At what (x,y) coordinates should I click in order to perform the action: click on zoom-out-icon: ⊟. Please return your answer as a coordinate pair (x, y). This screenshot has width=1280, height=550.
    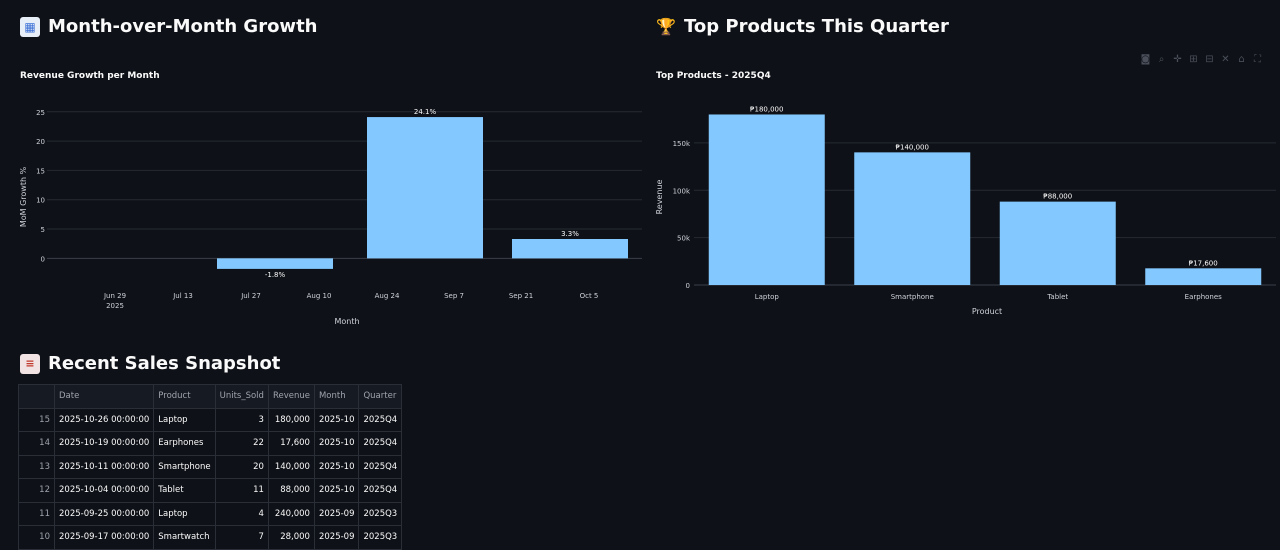
    Looking at the image, I should click on (1209, 59).